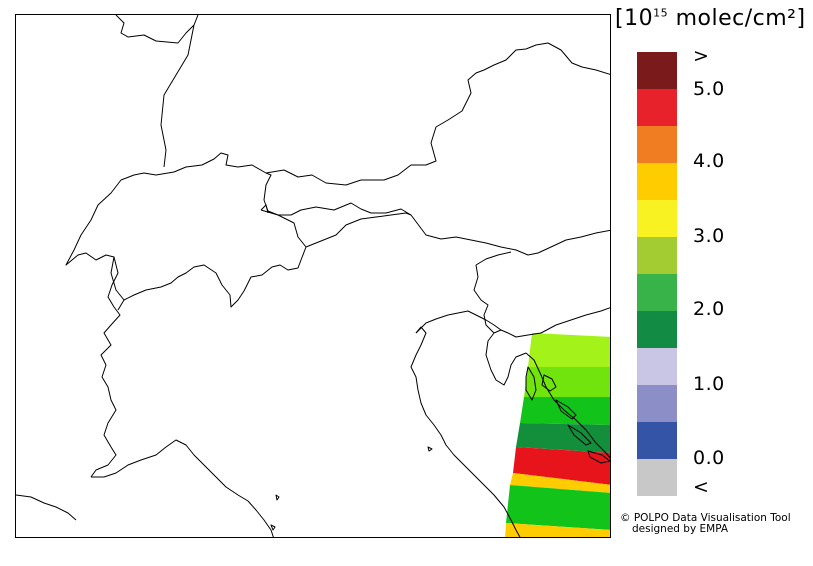  Describe the element at coordinates (186, 240) in the screenshot. I see `border-switzerland` at that location.